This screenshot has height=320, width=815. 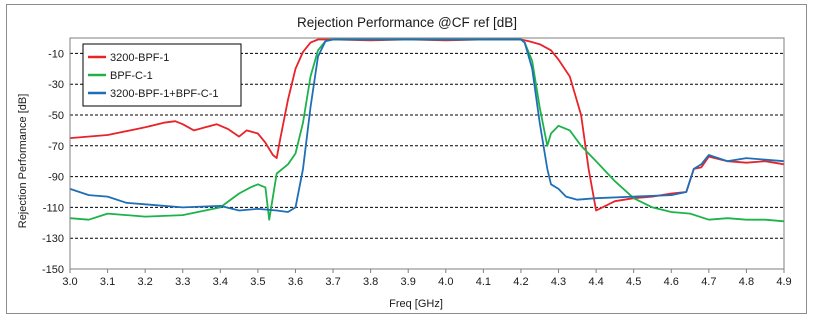 What do you see at coordinates (139, 58) in the screenshot?
I see `legend-label: 3200-BPF-1` at bounding box center [139, 58].